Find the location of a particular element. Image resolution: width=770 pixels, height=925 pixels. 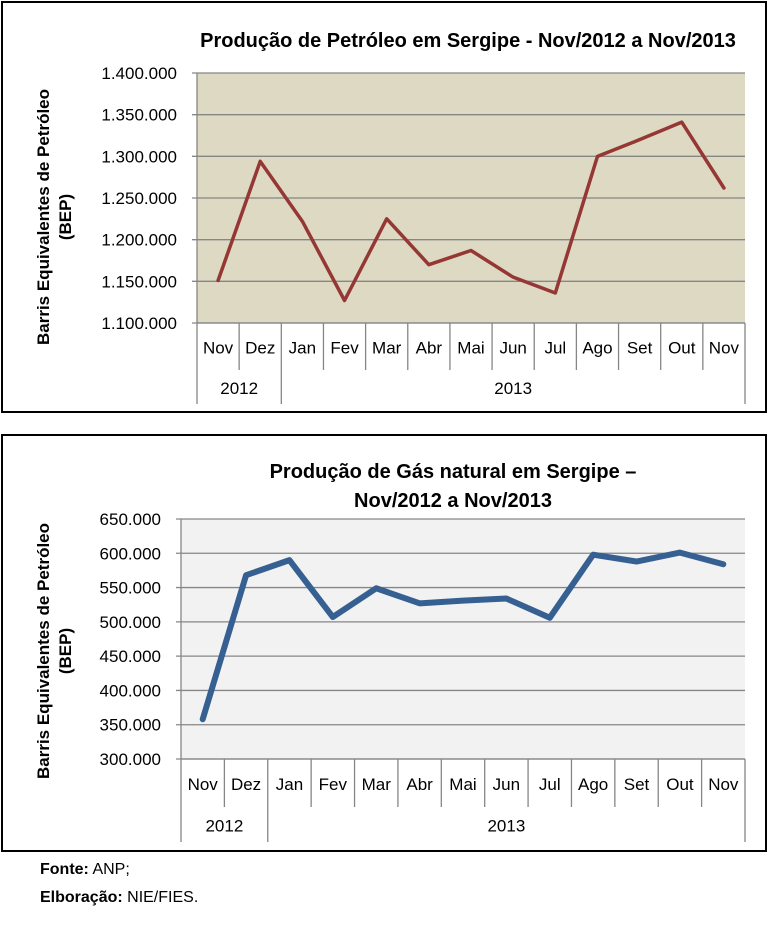

elaboration-value: NIE/FIES. is located at coordinates (160, 897).